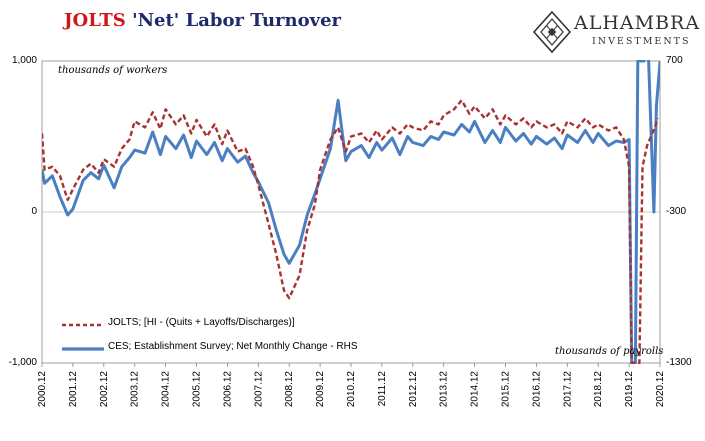 Image resolution: width=705 pixels, height=441 pixels. I want to click on x-tick-label: 2019.12, so click(629, 389).